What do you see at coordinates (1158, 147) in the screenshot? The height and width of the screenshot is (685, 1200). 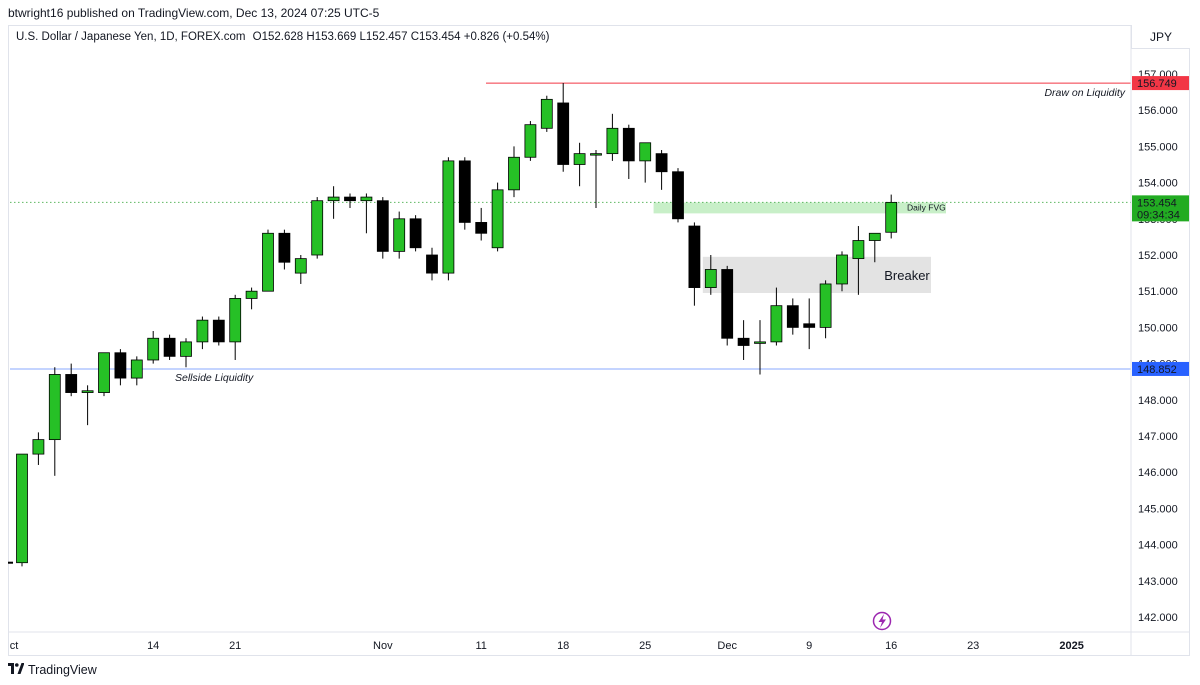 I see `price-tick-label: 155.000` at bounding box center [1158, 147].